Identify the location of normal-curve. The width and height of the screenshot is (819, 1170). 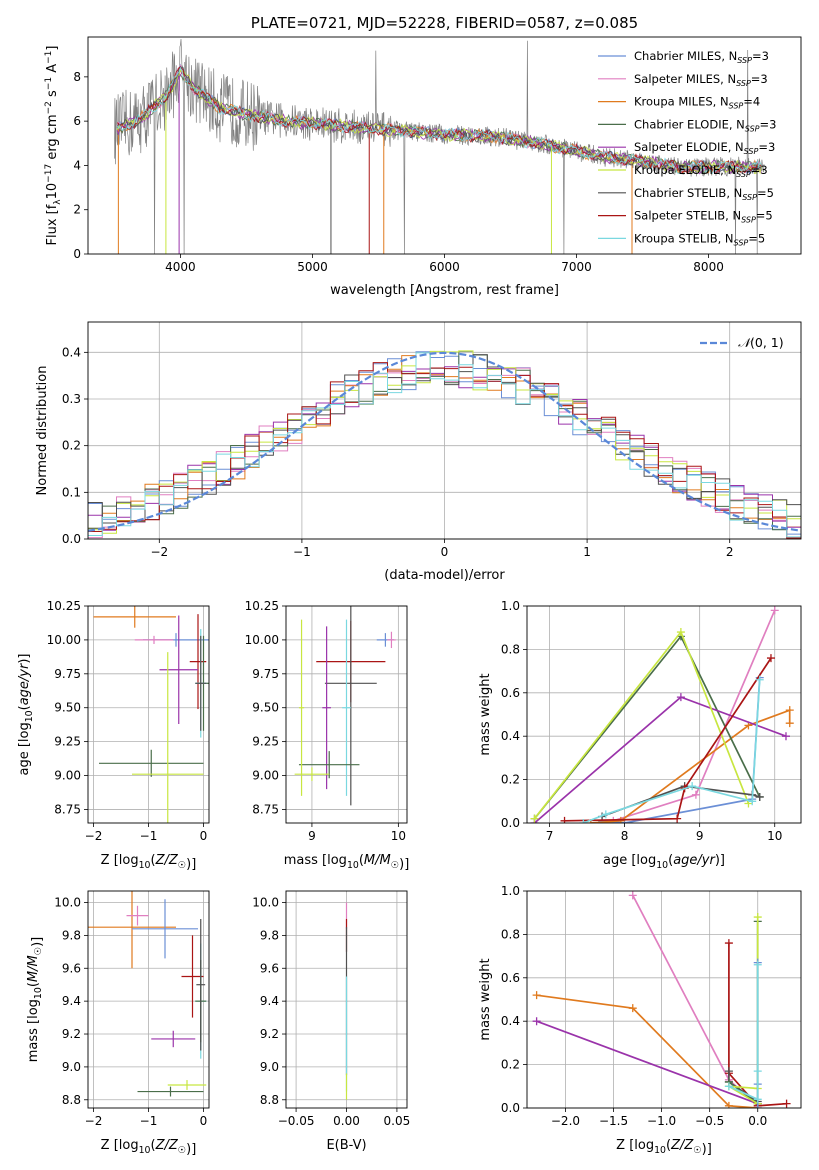
(444, 441).